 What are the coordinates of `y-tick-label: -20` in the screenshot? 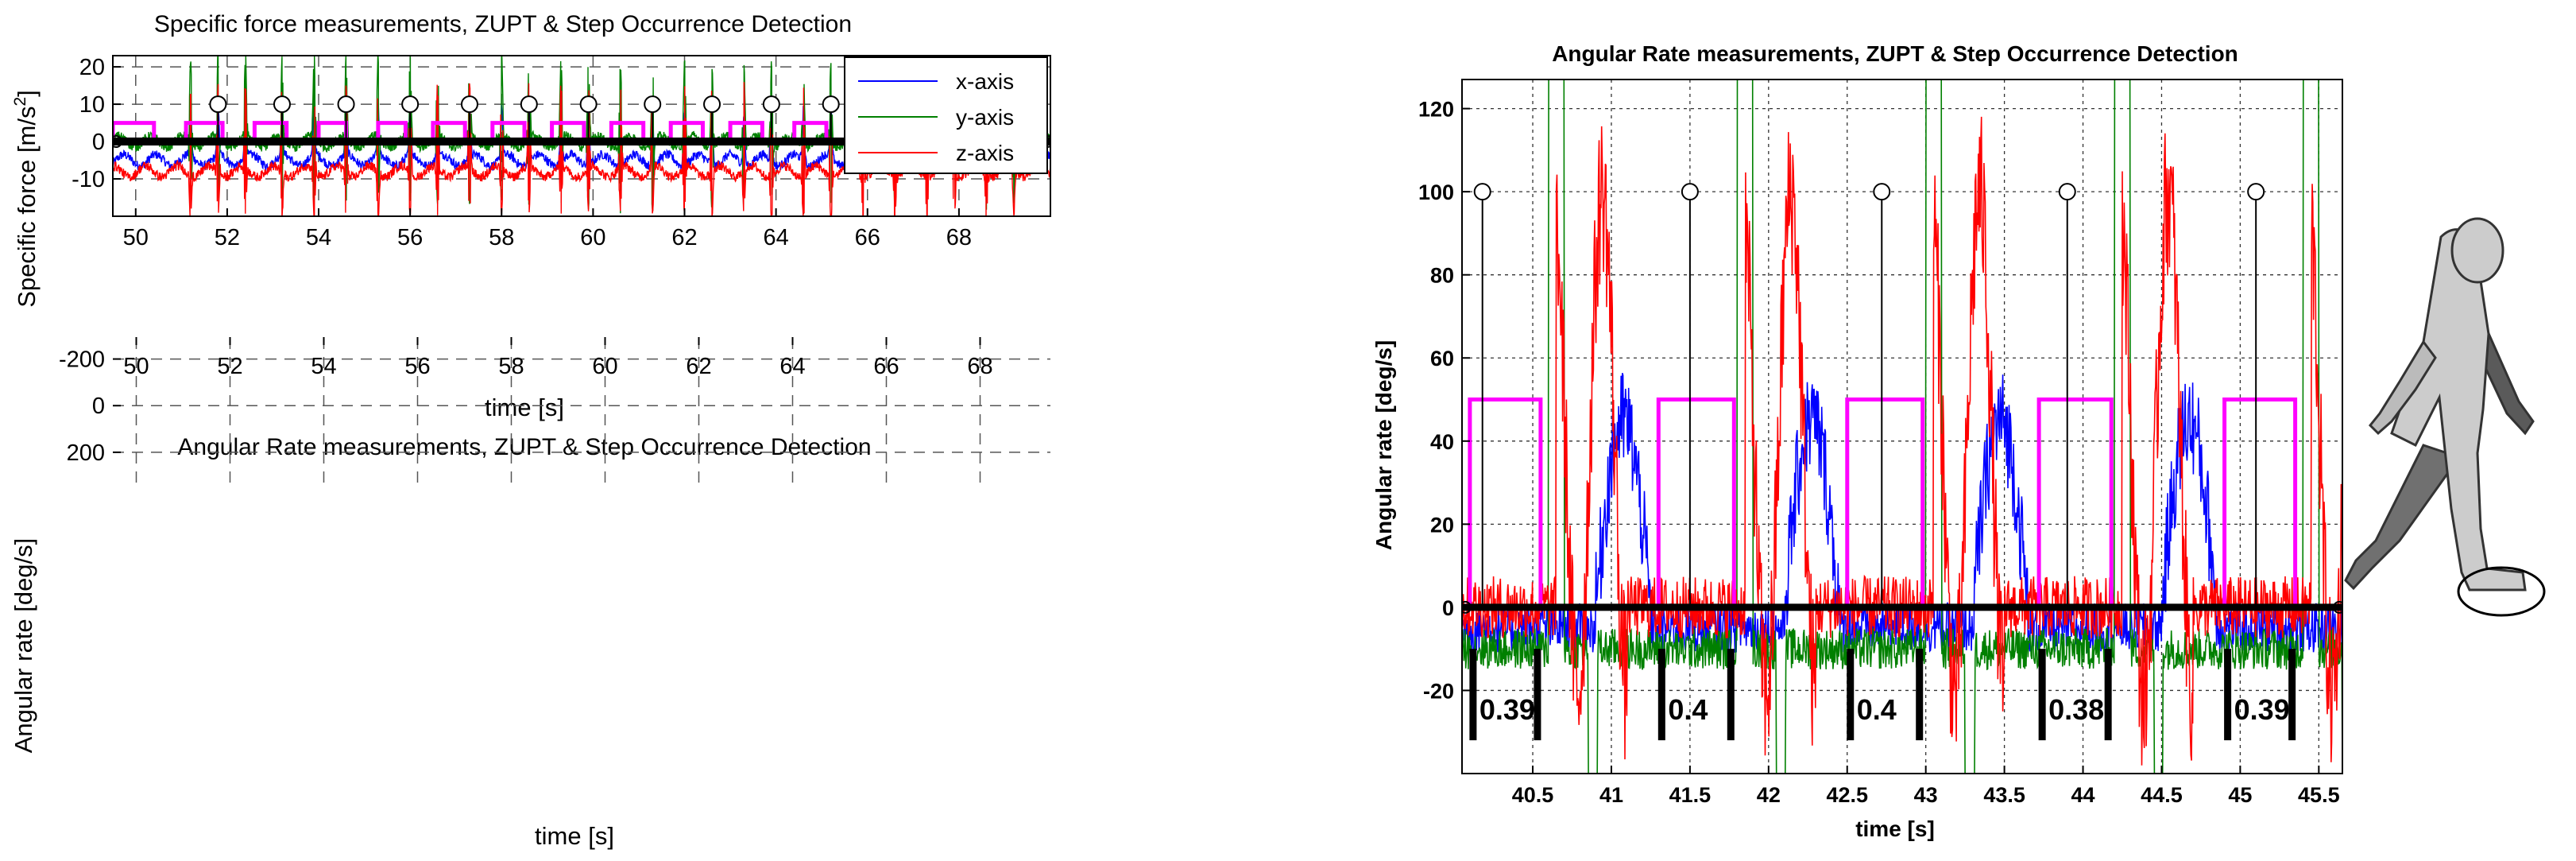 It's located at (1438, 691).